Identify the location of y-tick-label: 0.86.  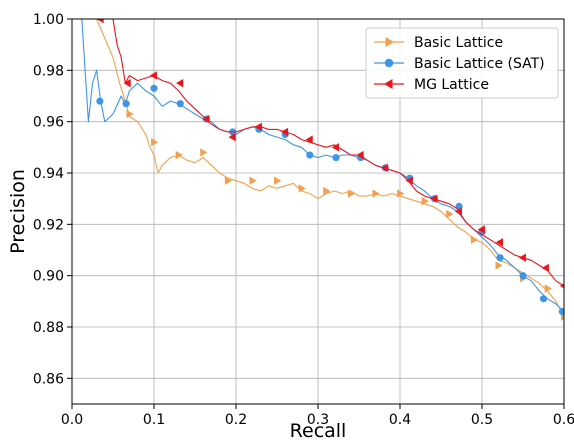
(48, 379).